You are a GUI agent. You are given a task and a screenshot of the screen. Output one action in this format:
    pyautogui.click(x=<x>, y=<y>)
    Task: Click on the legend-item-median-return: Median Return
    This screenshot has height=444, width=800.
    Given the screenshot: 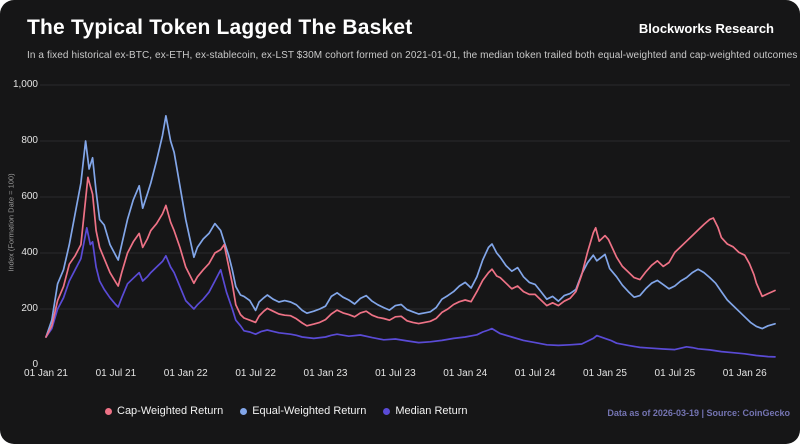 What is the action you would take?
    pyautogui.click(x=425, y=411)
    